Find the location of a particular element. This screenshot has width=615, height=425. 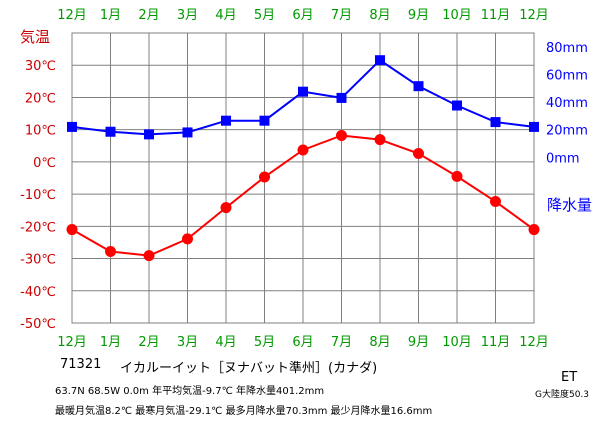

station-name: イカルーイット［ヌナバット準州］(カナダ) is located at coordinates (249, 368).